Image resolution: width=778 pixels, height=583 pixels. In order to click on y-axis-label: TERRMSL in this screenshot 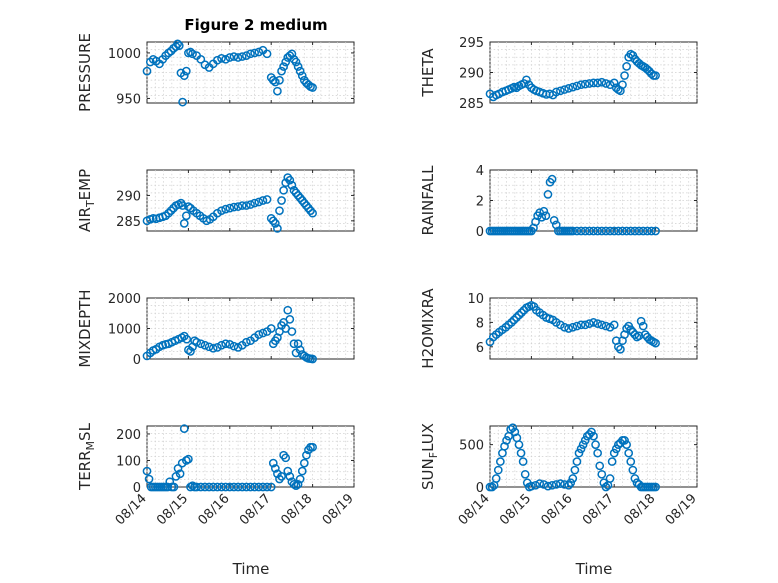, I will do `click(86, 456)`.